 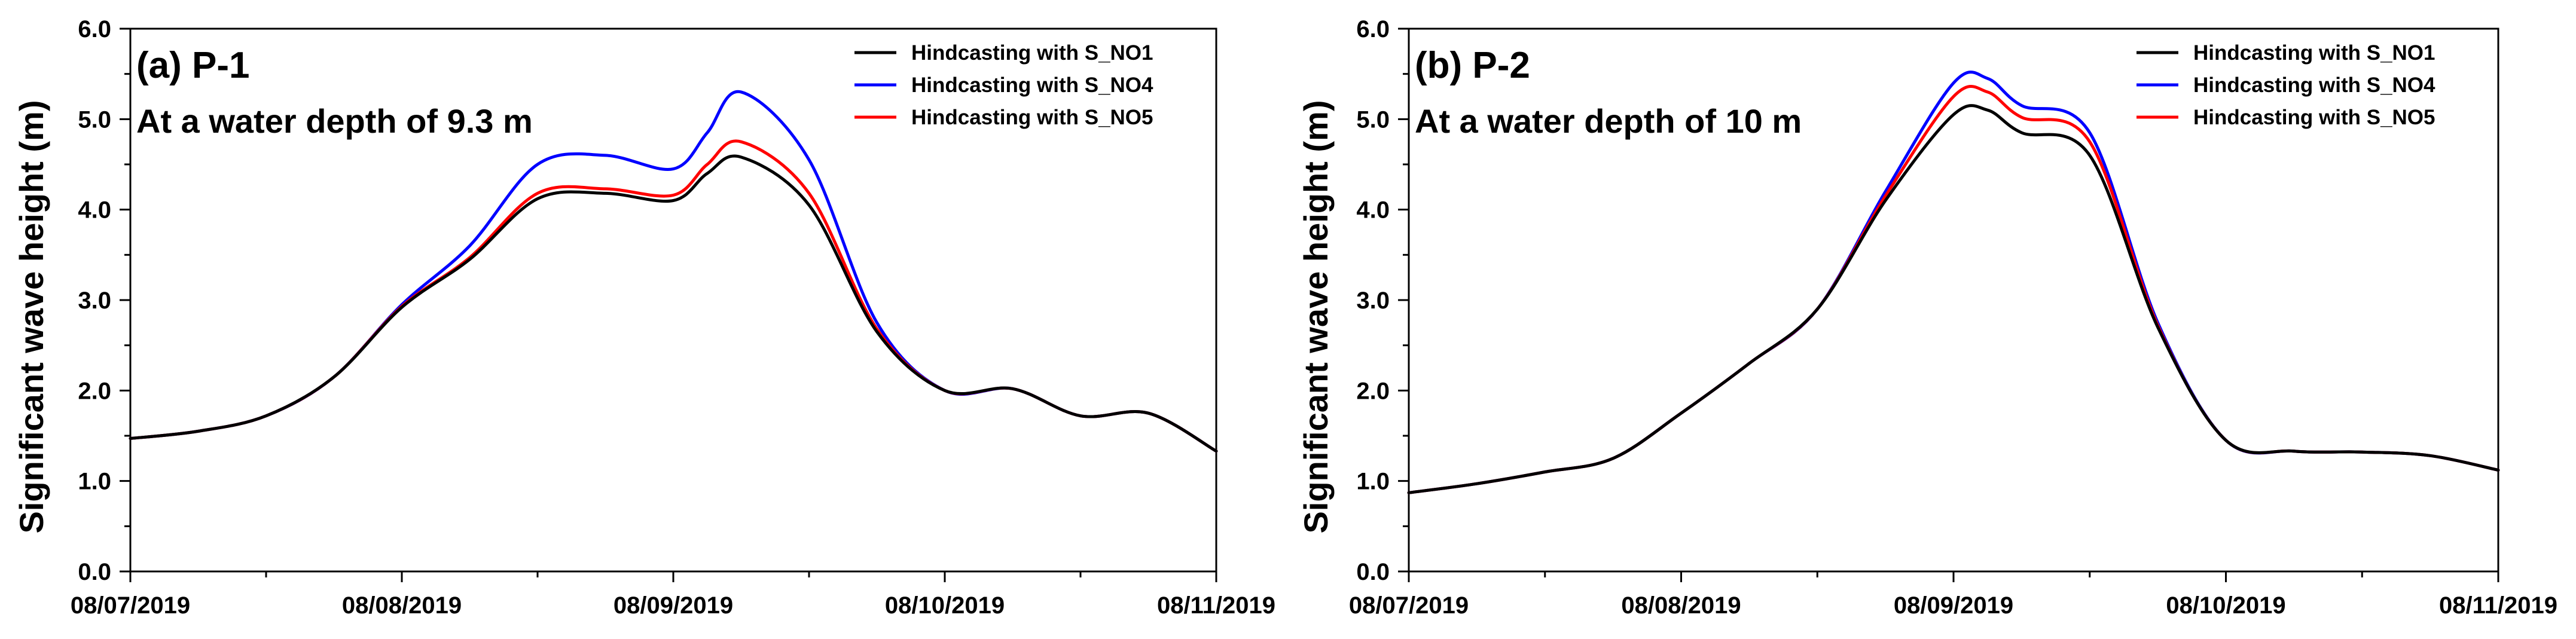 What do you see at coordinates (192, 65) in the screenshot?
I see `panel-title: (a) P-1` at bounding box center [192, 65].